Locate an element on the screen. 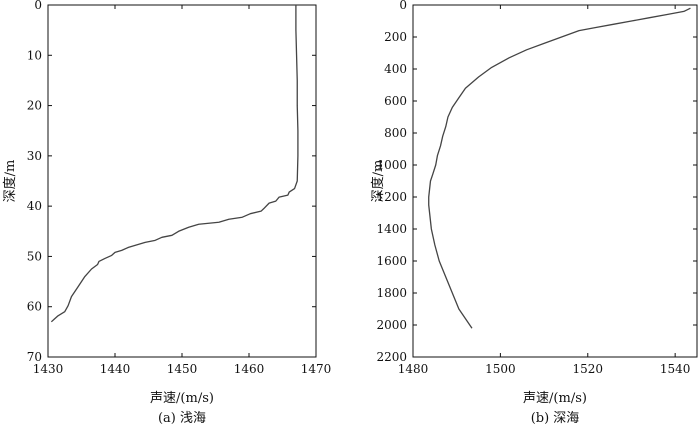 The width and height of the screenshot is (700, 428). y-tick-label: 800 is located at coordinates (395, 133).